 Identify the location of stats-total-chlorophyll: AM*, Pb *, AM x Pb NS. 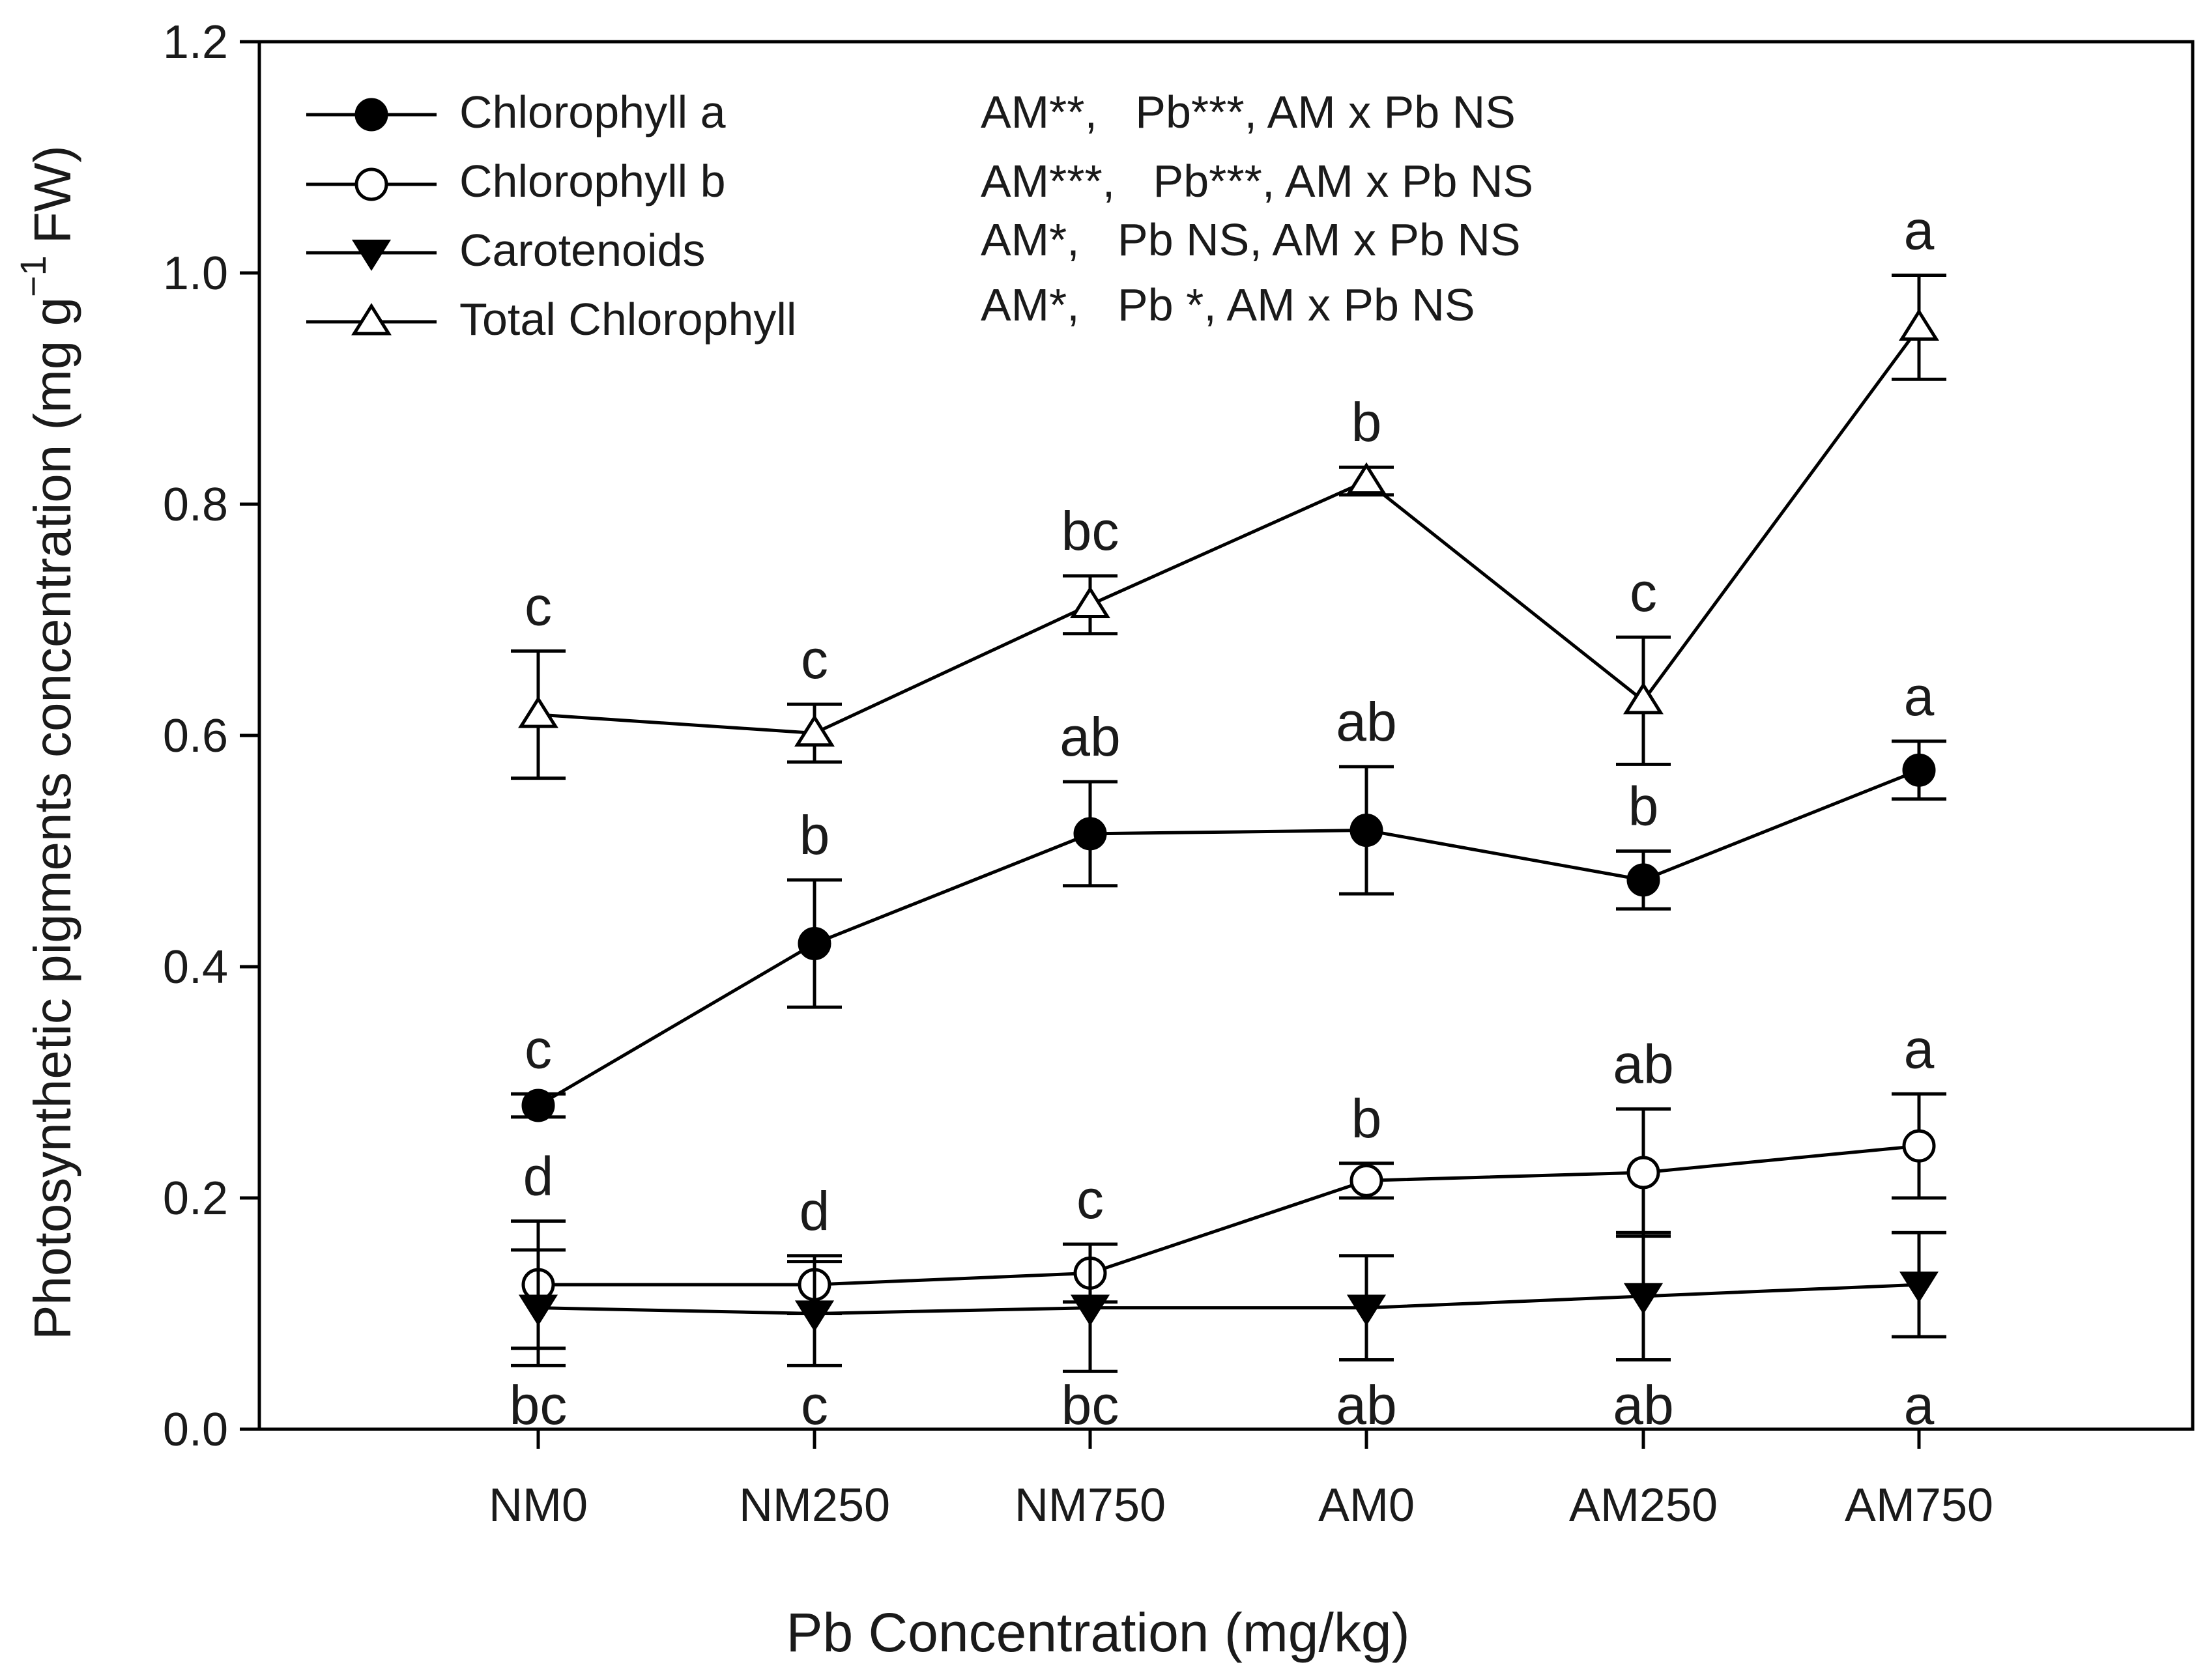
(1228, 304).